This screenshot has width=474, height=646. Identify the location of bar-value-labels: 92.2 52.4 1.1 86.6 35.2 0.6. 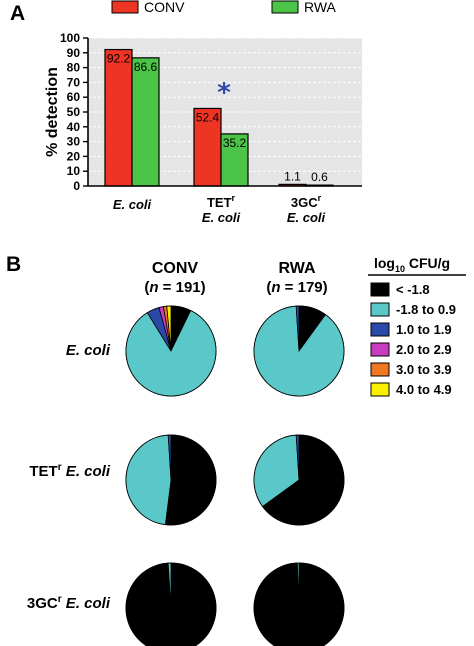
(217, 118).